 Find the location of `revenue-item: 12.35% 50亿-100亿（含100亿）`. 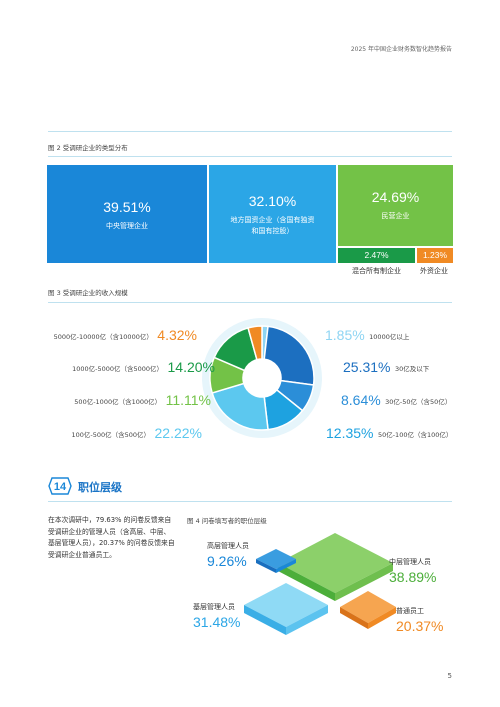

revenue-item: 12.35% 50亿-100亿（含100亿） is located at coordinates (389, 433).